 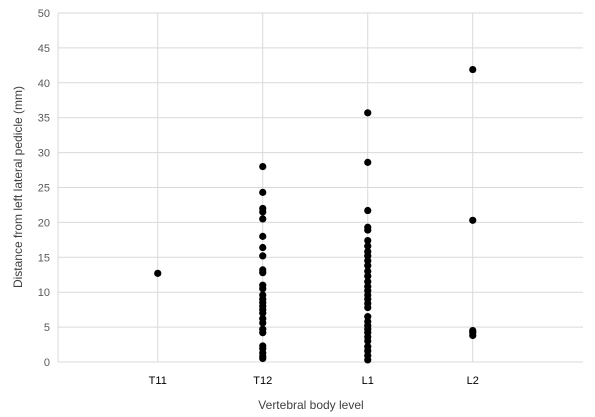 What do you see at coordinates (44, 84) in the screenshot?
I see `y-tick-label: 40` at bounding box center [44, 84].